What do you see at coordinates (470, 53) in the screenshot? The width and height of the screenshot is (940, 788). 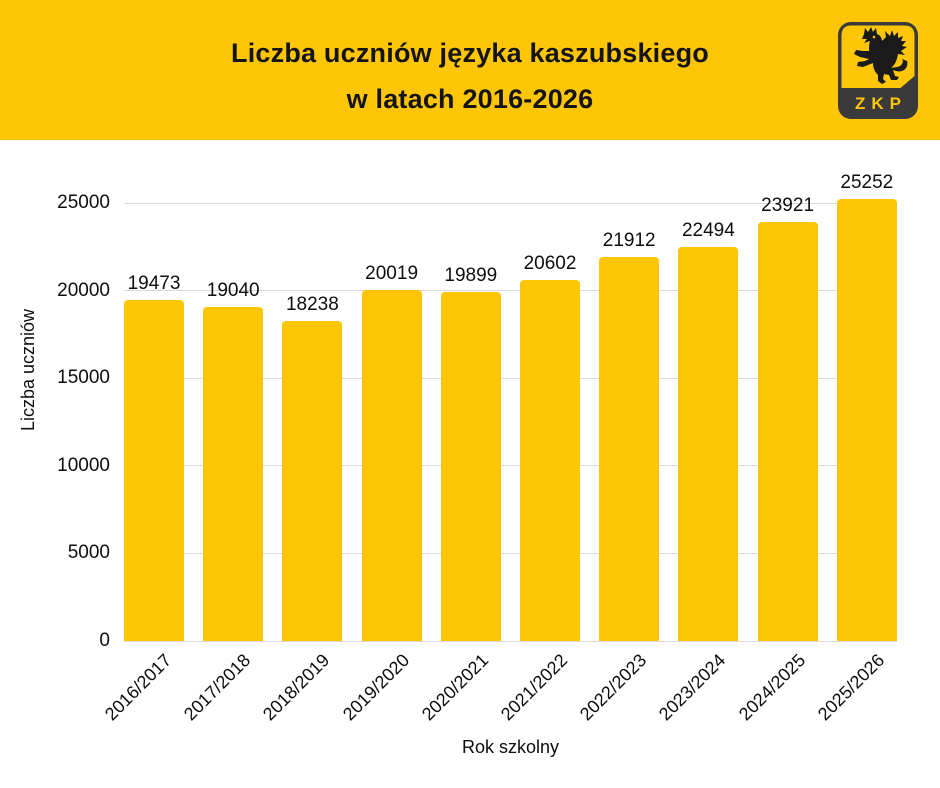 I see `title-line-1: Liczba uczniów języka kaszubskiego` at bounding box center [470, 53].